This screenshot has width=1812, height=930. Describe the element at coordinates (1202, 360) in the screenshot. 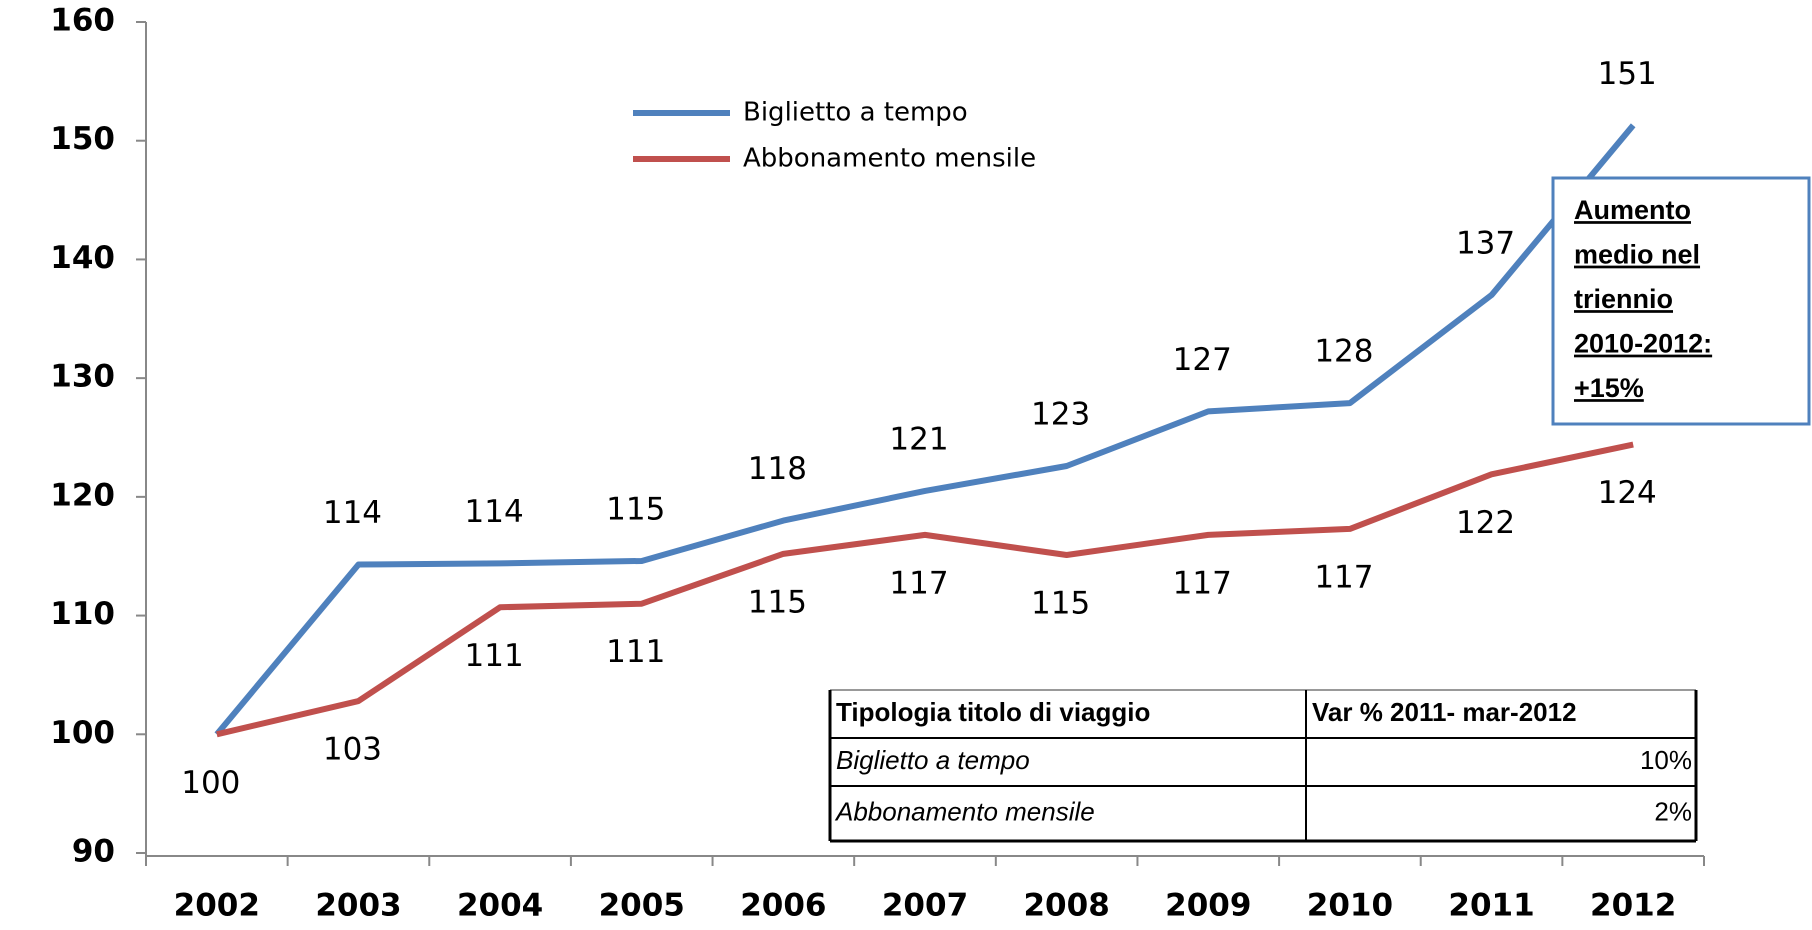

I see `data-label: 127` at that location.